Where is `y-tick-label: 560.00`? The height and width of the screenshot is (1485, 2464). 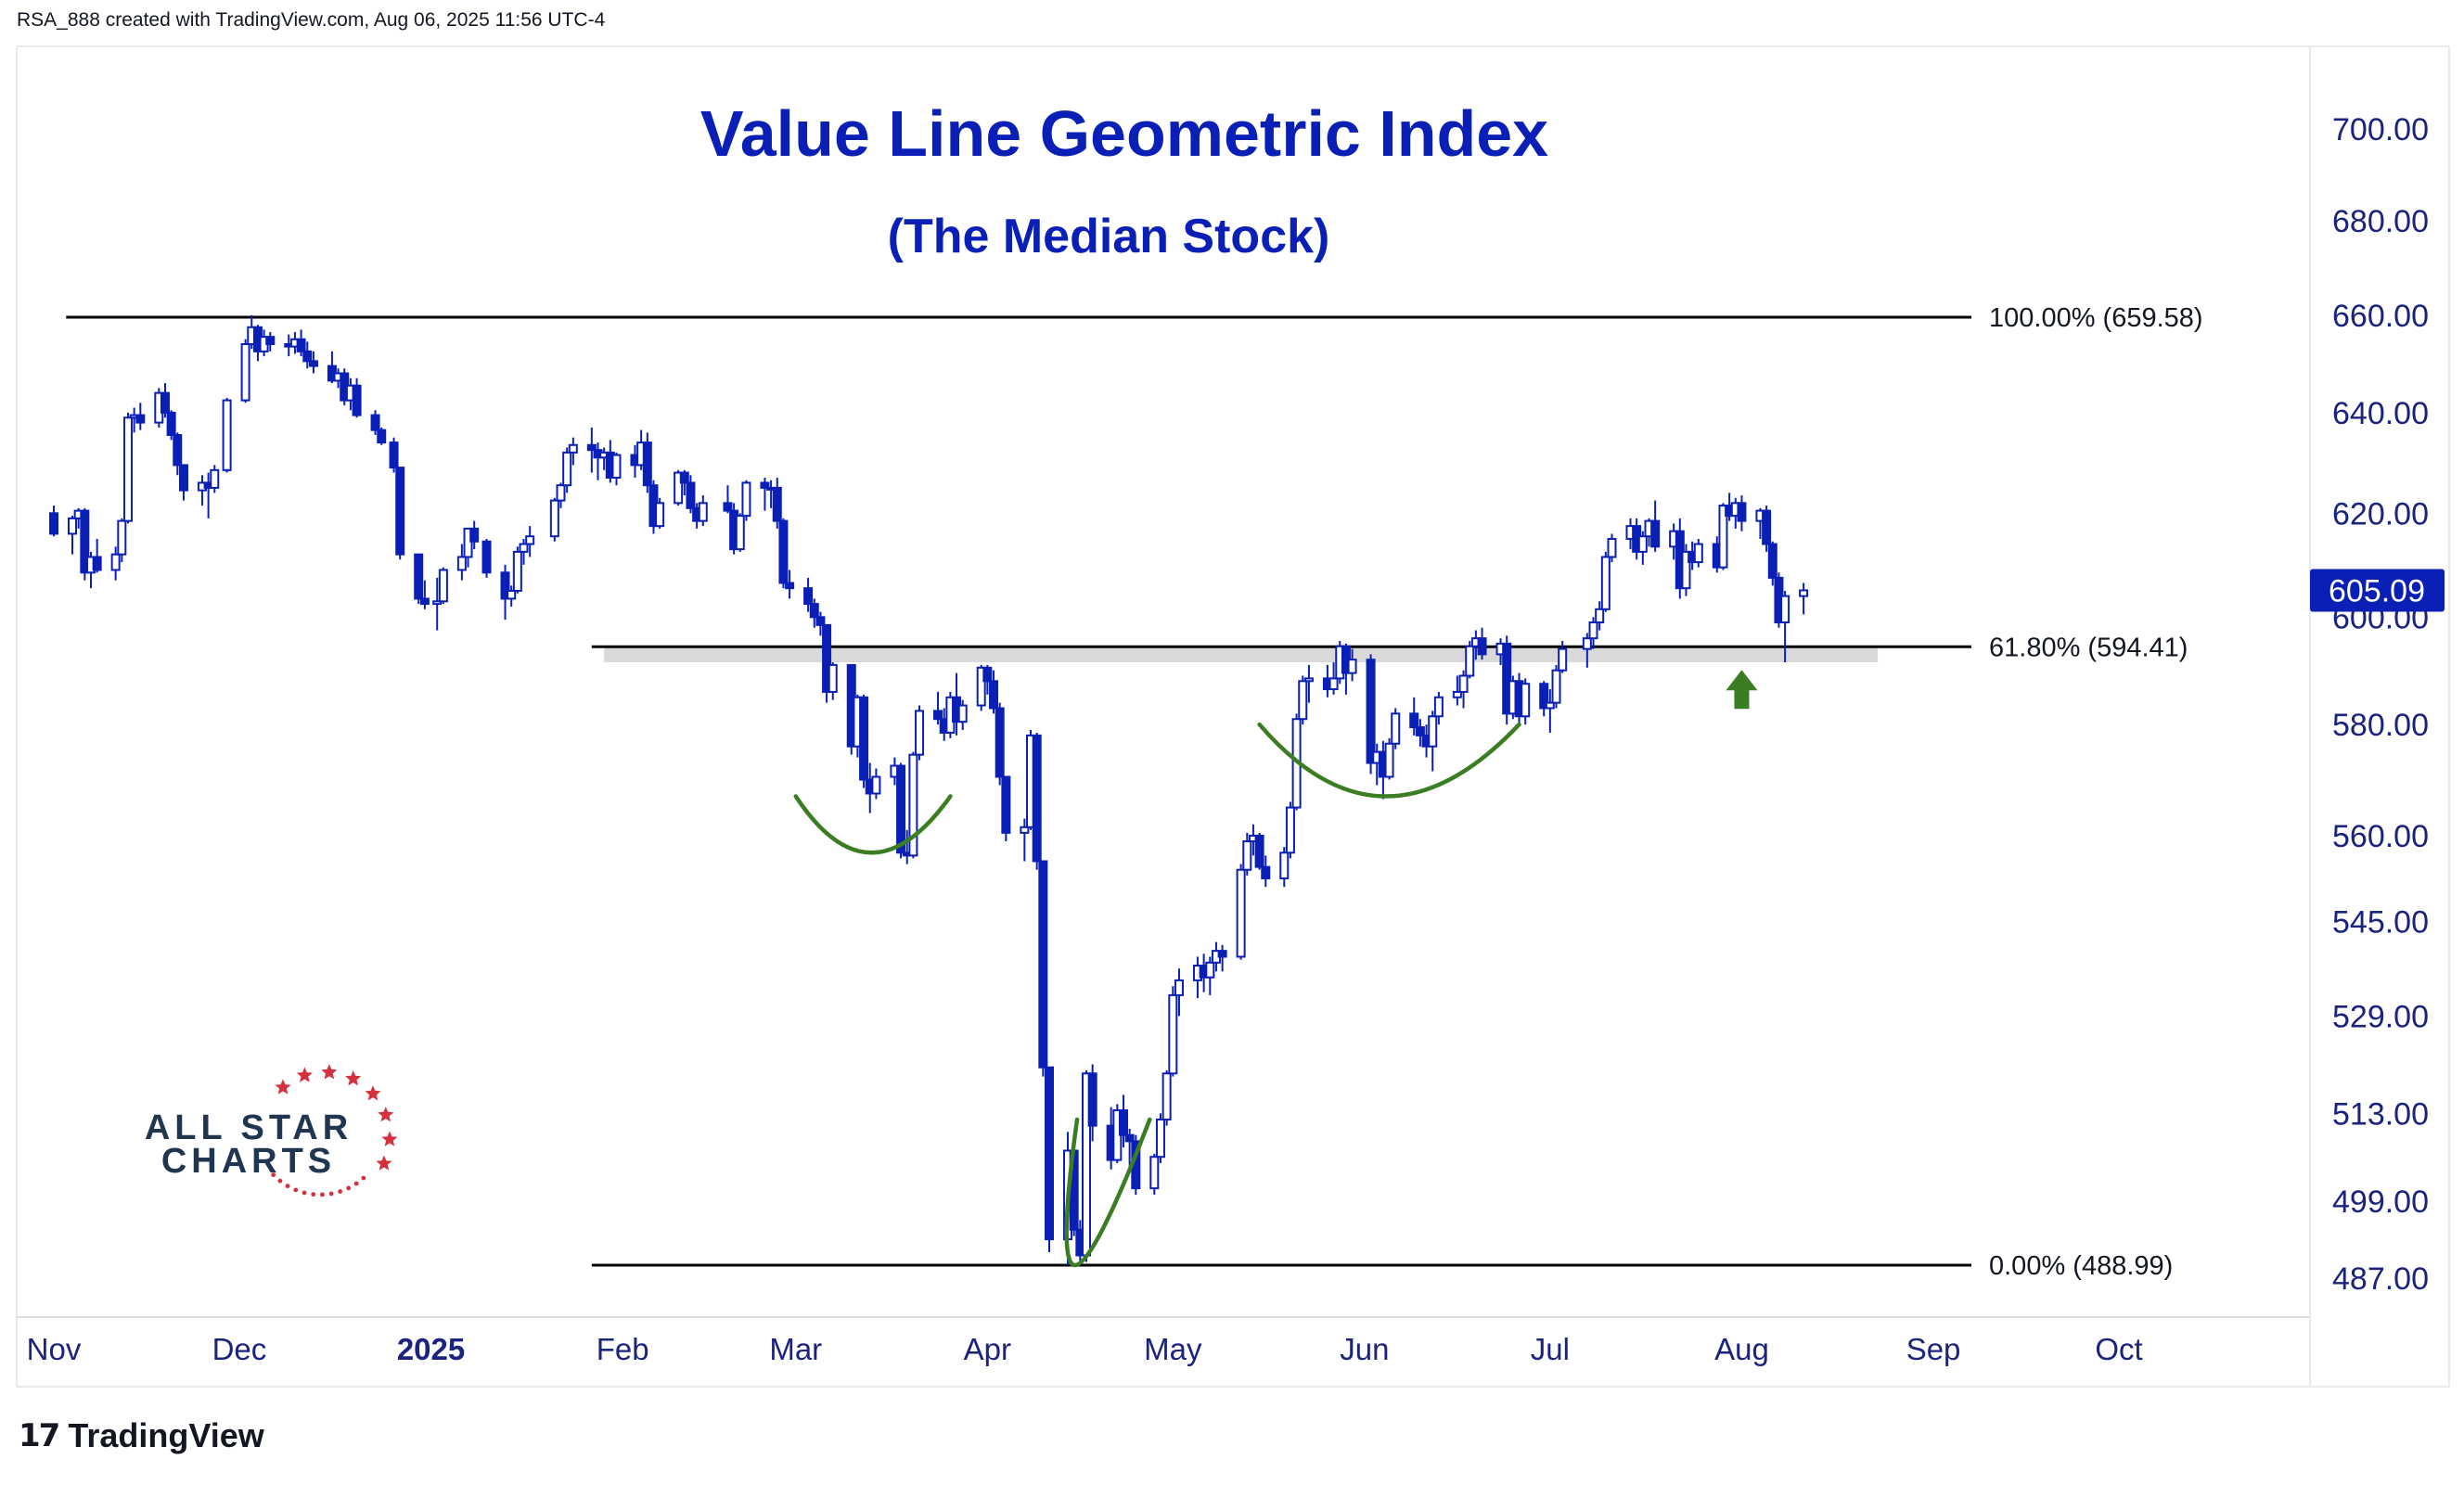
y-tick-label: 560.00 is located at coordinates (2380, 836).